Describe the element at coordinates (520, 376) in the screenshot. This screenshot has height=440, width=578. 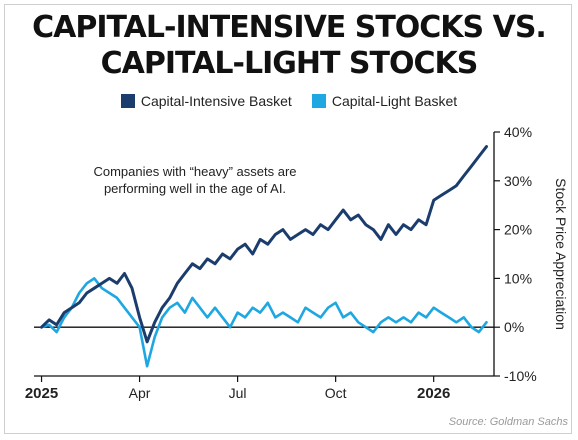
I see `y-tick-label: -10%` at that location.